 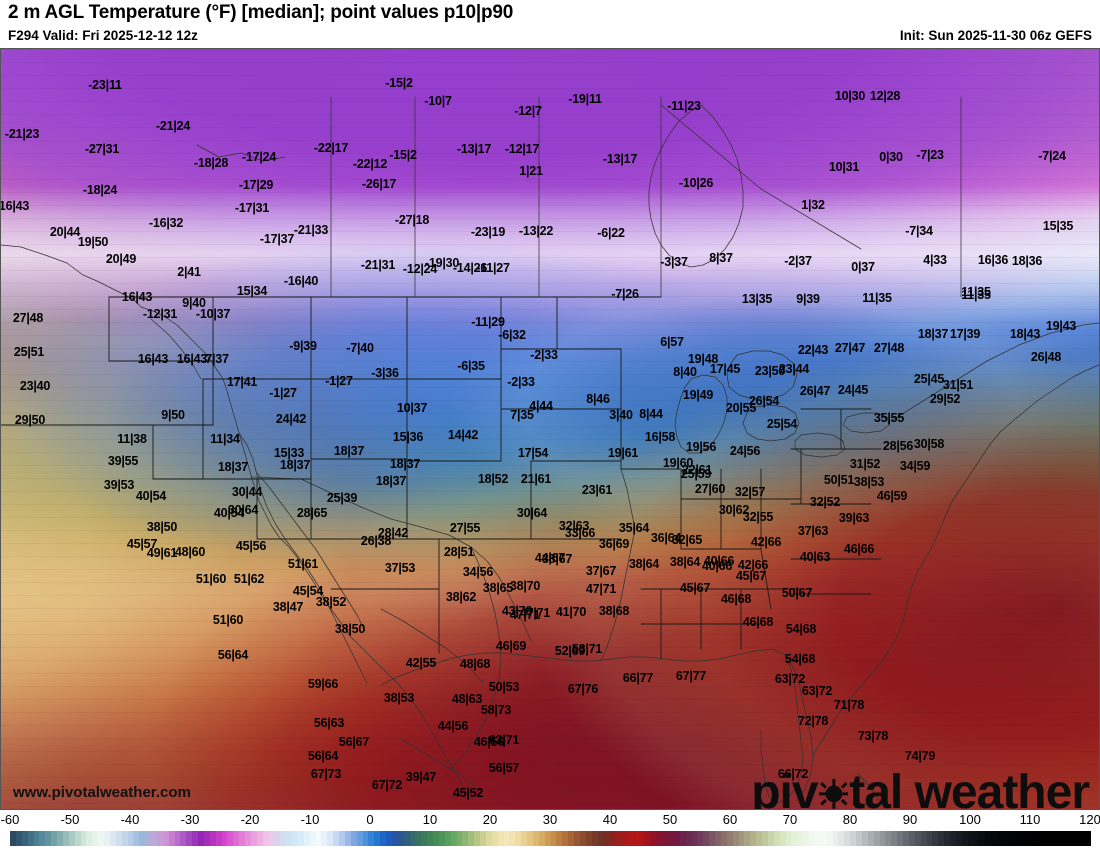 I want to click on point-value: -7|26, so click(x=625, y=294).